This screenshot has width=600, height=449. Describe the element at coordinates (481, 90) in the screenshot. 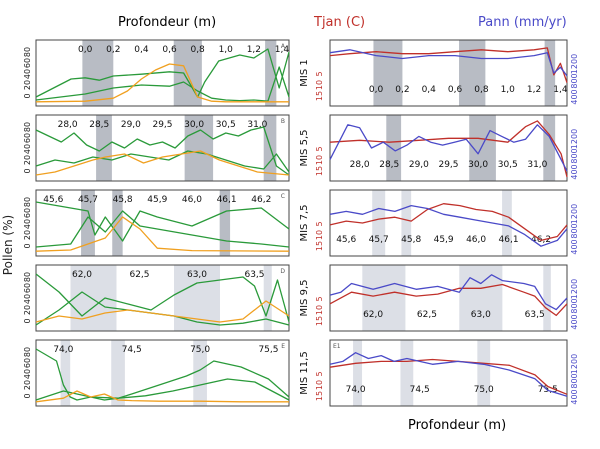

I see `climate-aclimate-x-tick-label: 0,8` at that location.